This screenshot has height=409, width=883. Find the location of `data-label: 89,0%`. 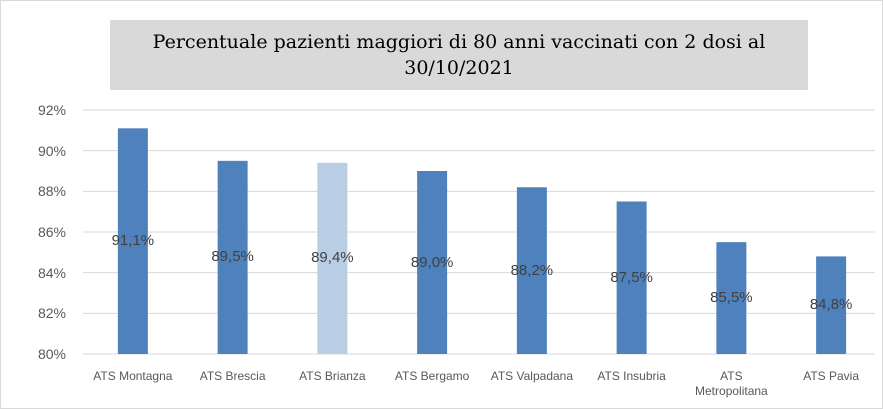

data-label: 89,0% is located at coordinates (432, 262).